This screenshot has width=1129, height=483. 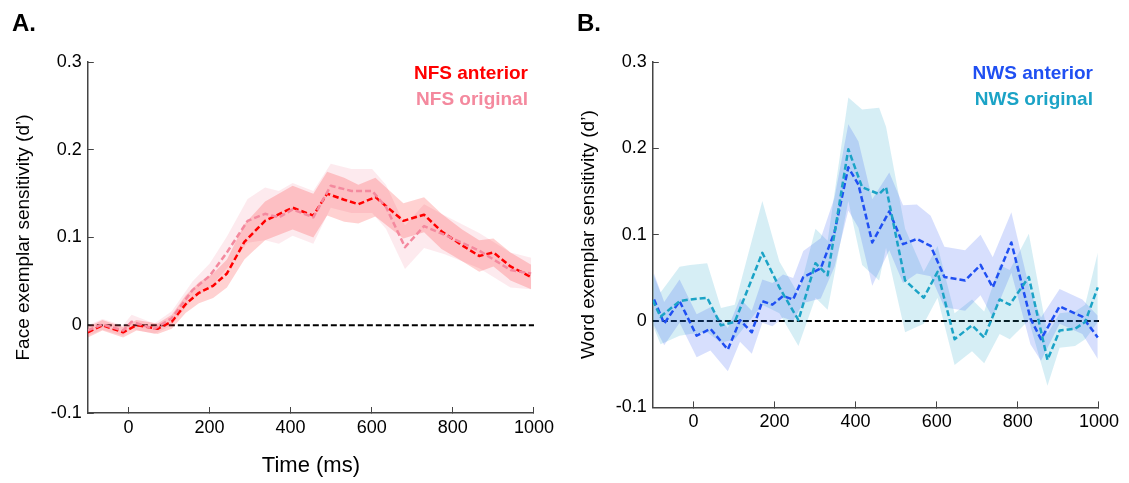 What do you see at coordinates (24, 22) in the screenshot?
I see `chart-title: A.` at bounding box center [24, 22].